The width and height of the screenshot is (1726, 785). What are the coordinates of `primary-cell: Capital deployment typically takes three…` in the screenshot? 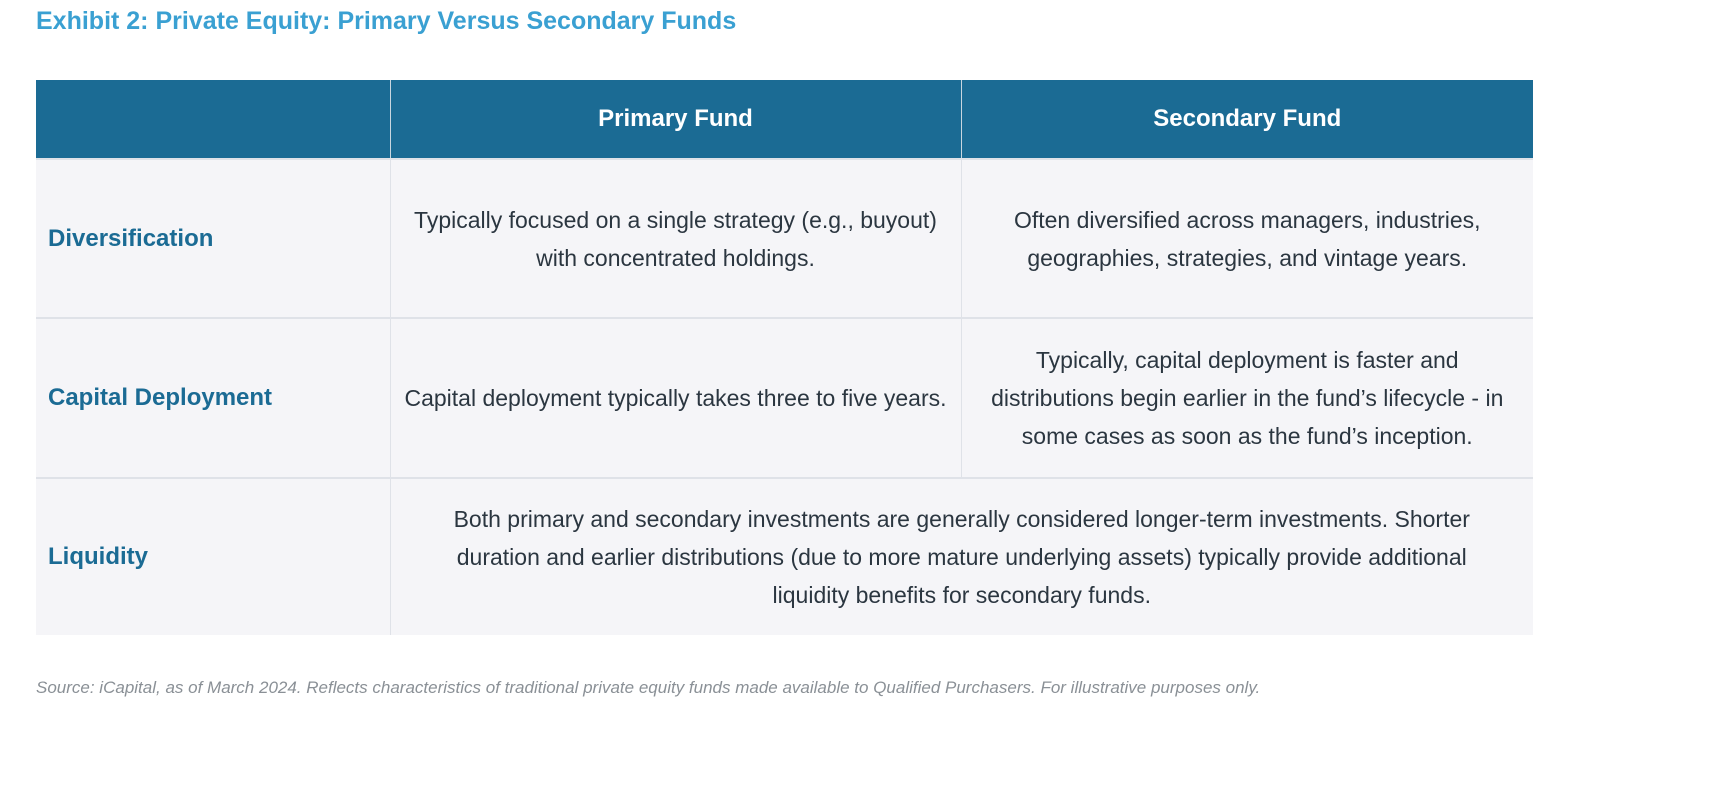 It's located at (675, 397).